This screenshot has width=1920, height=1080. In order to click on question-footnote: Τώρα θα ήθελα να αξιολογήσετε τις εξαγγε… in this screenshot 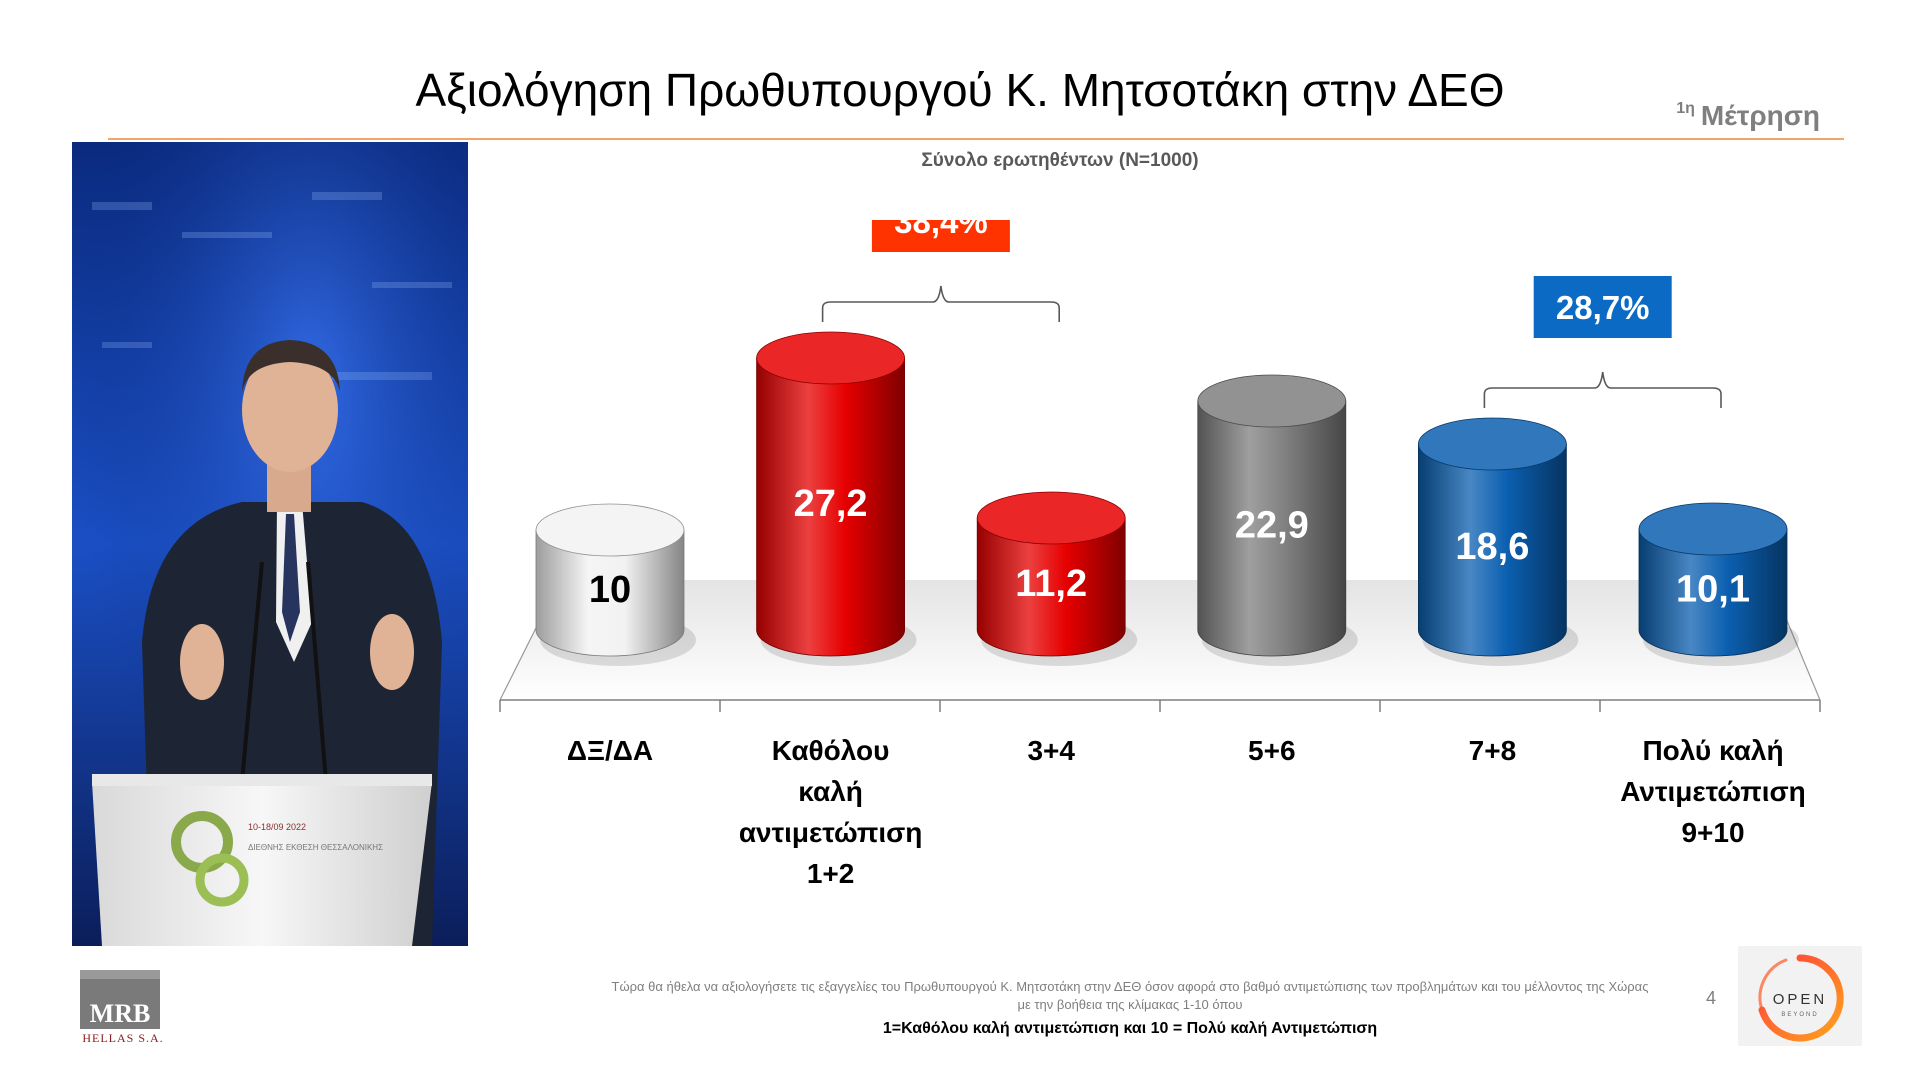, I will do `click(1130, 996)`.